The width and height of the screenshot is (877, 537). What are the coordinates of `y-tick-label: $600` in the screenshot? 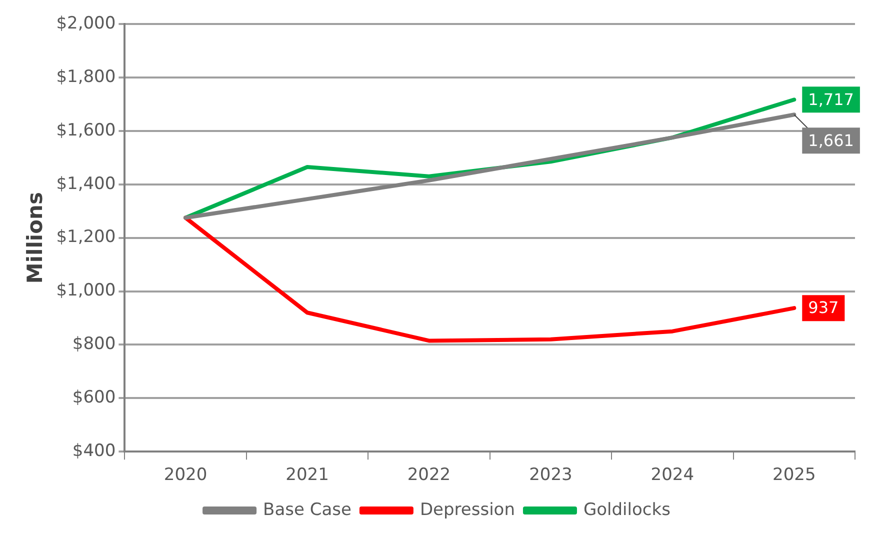 It's located at (94, 398).